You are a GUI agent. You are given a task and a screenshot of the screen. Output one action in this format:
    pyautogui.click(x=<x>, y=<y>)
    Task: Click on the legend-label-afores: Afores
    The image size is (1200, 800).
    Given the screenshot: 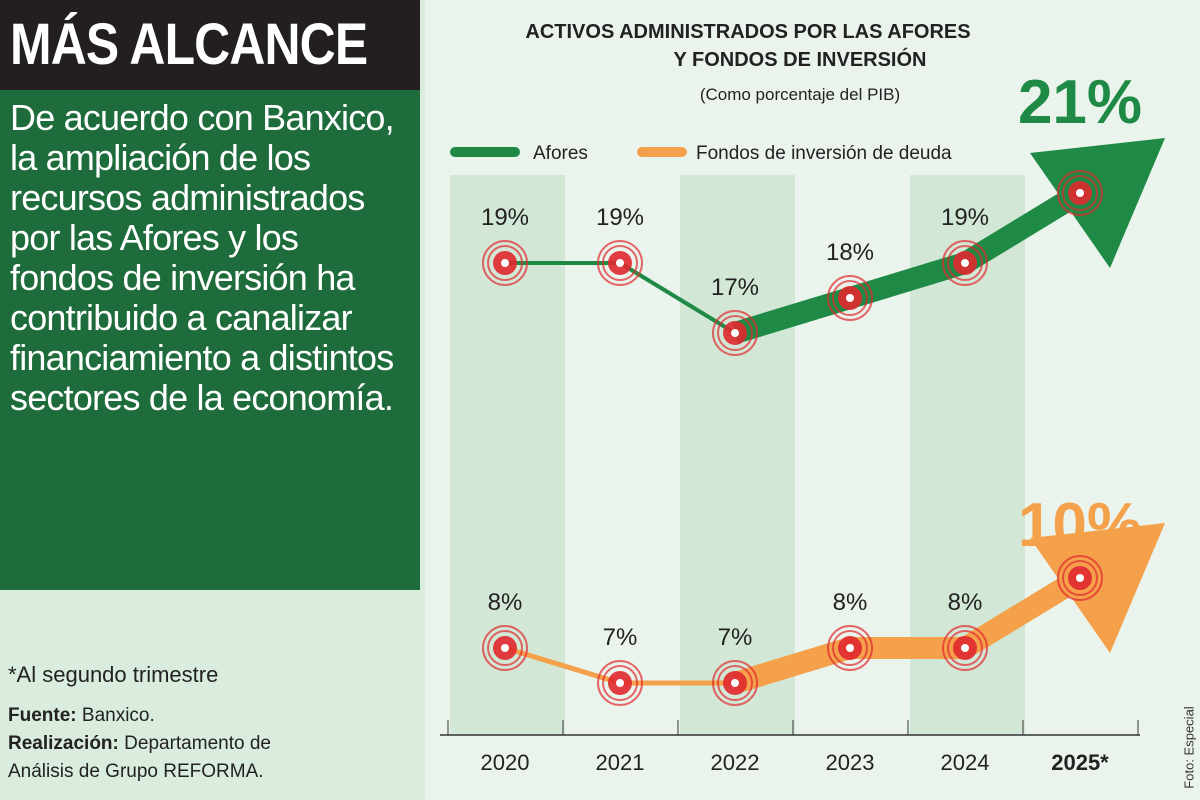 What is the action you would take?
    pyautogui.click(x=560, y=153)
    